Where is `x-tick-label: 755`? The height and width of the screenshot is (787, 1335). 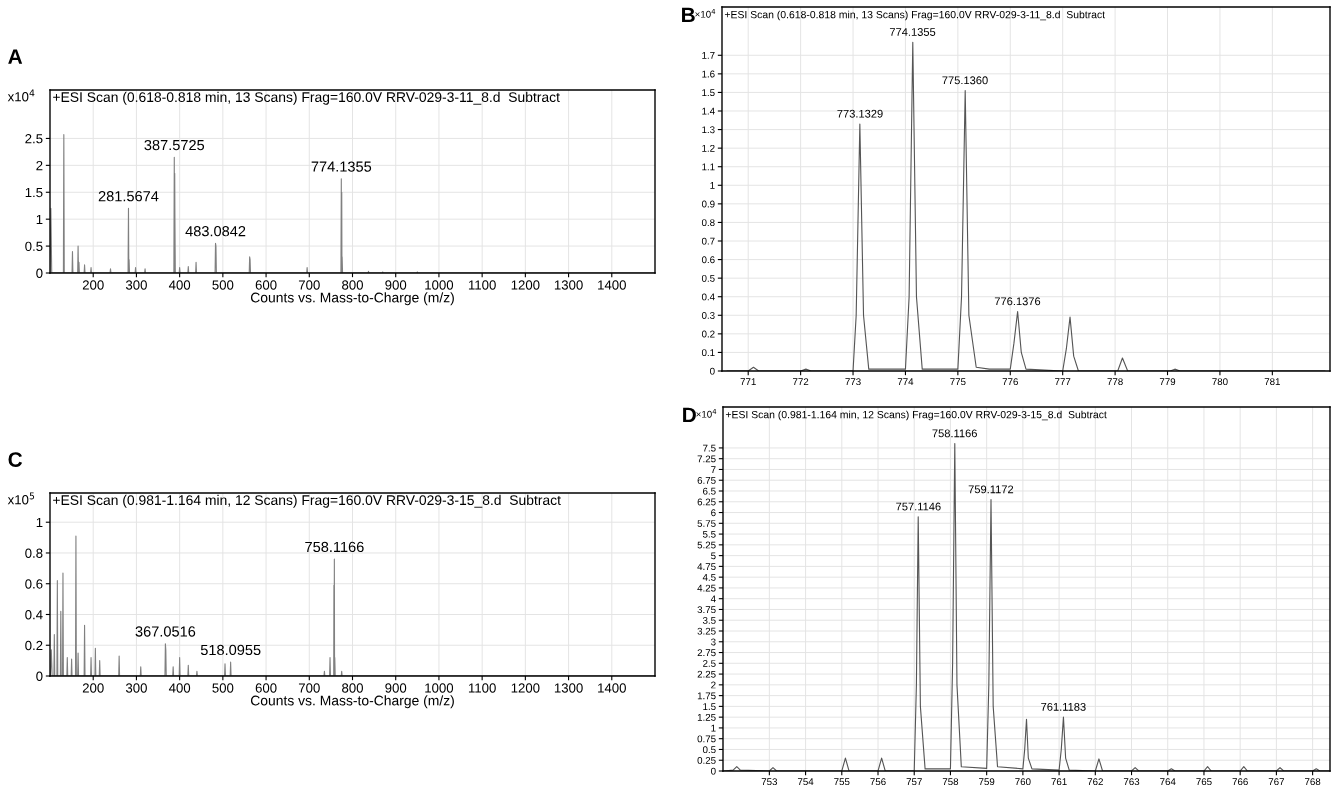
x-tick-label: 755 is located at coordinates (842, 782).